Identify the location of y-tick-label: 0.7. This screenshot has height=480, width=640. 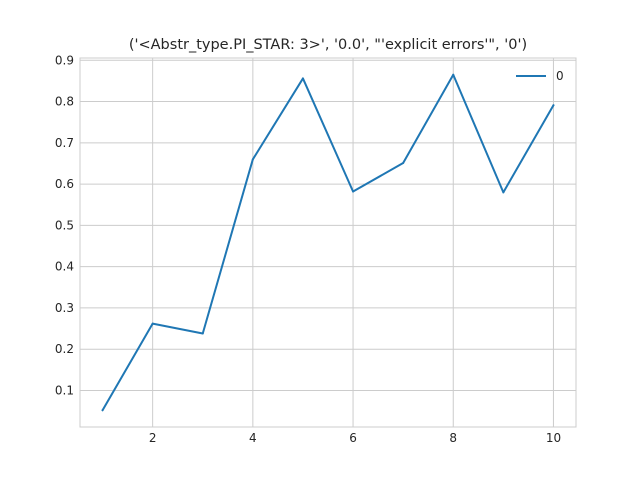
(64, 143).